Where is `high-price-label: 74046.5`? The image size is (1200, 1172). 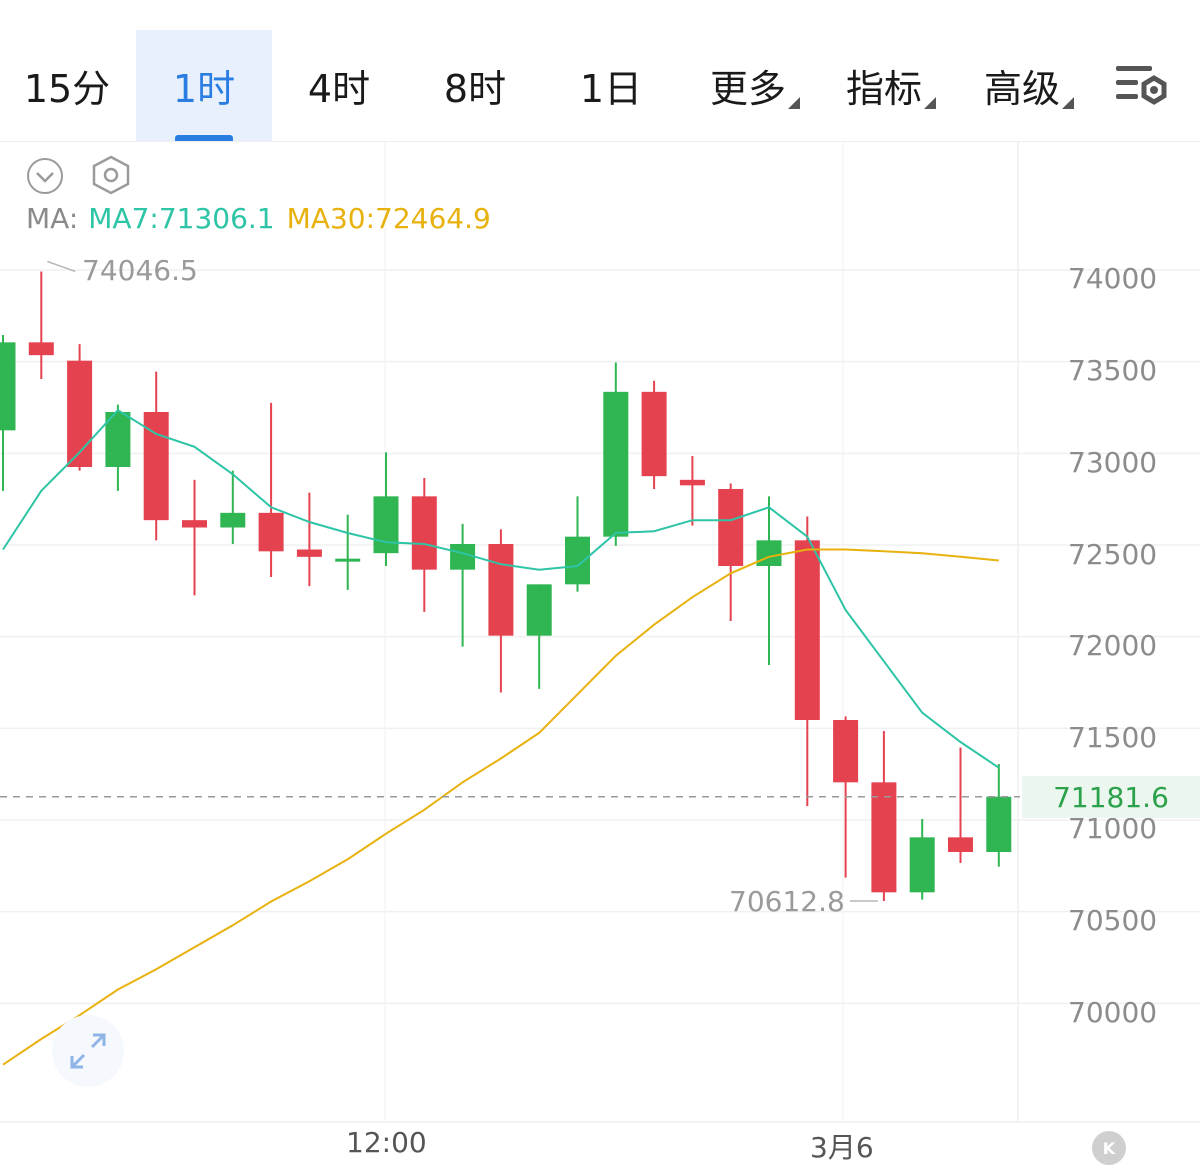
high-price-label: 74046.5 is located at coordinates (140, 270).